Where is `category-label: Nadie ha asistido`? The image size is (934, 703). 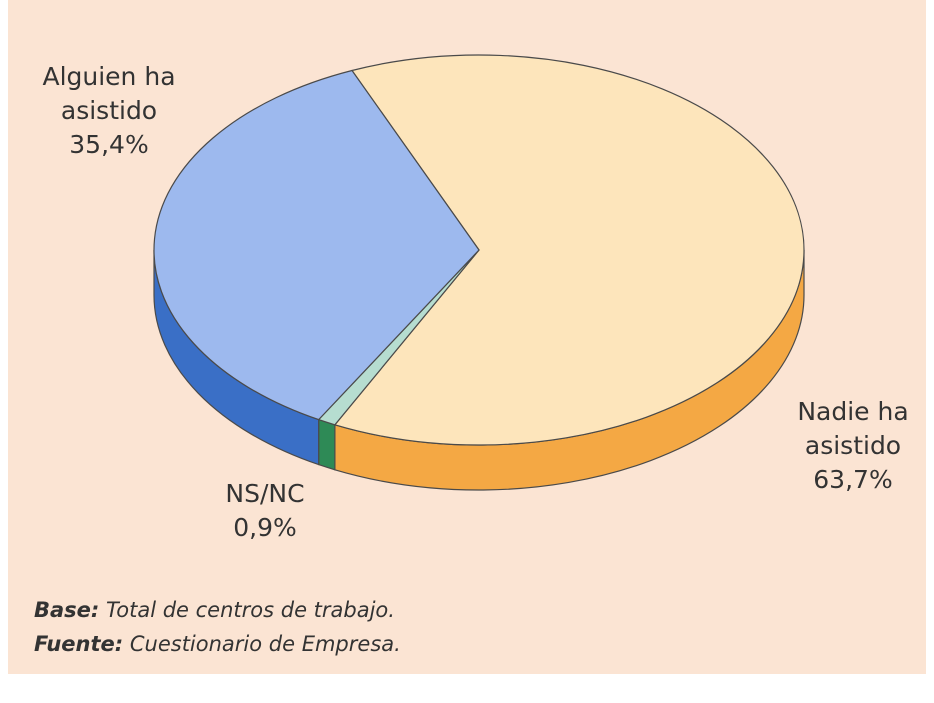
category-label: Nadie ha asistido is located at coordinates (853, 428).